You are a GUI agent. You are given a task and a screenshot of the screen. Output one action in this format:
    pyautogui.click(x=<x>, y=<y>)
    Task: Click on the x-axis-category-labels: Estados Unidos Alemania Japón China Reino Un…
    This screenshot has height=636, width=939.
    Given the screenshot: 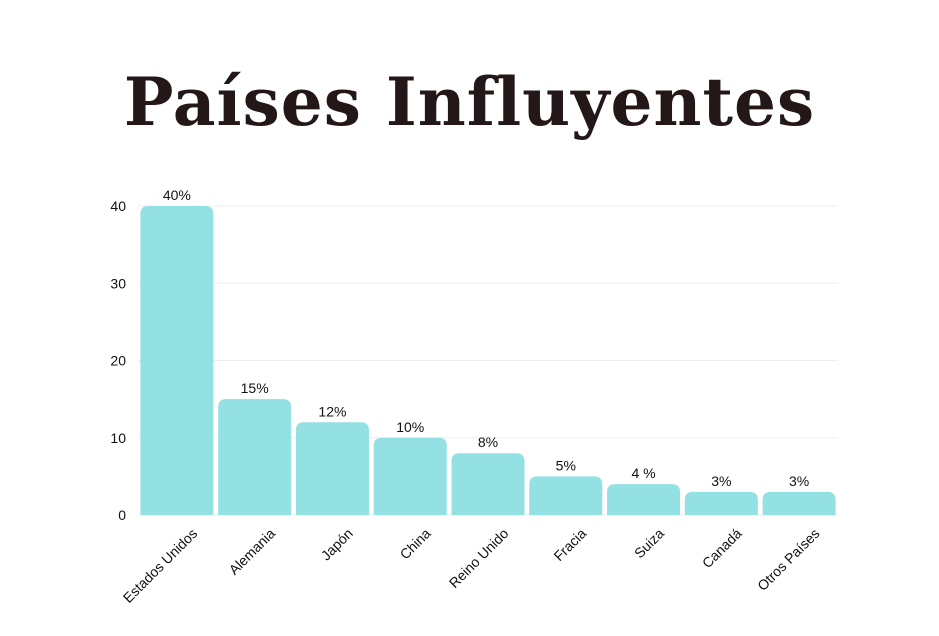 What is the action you would take?
    pyautogui.click(x=471, y=565)
    